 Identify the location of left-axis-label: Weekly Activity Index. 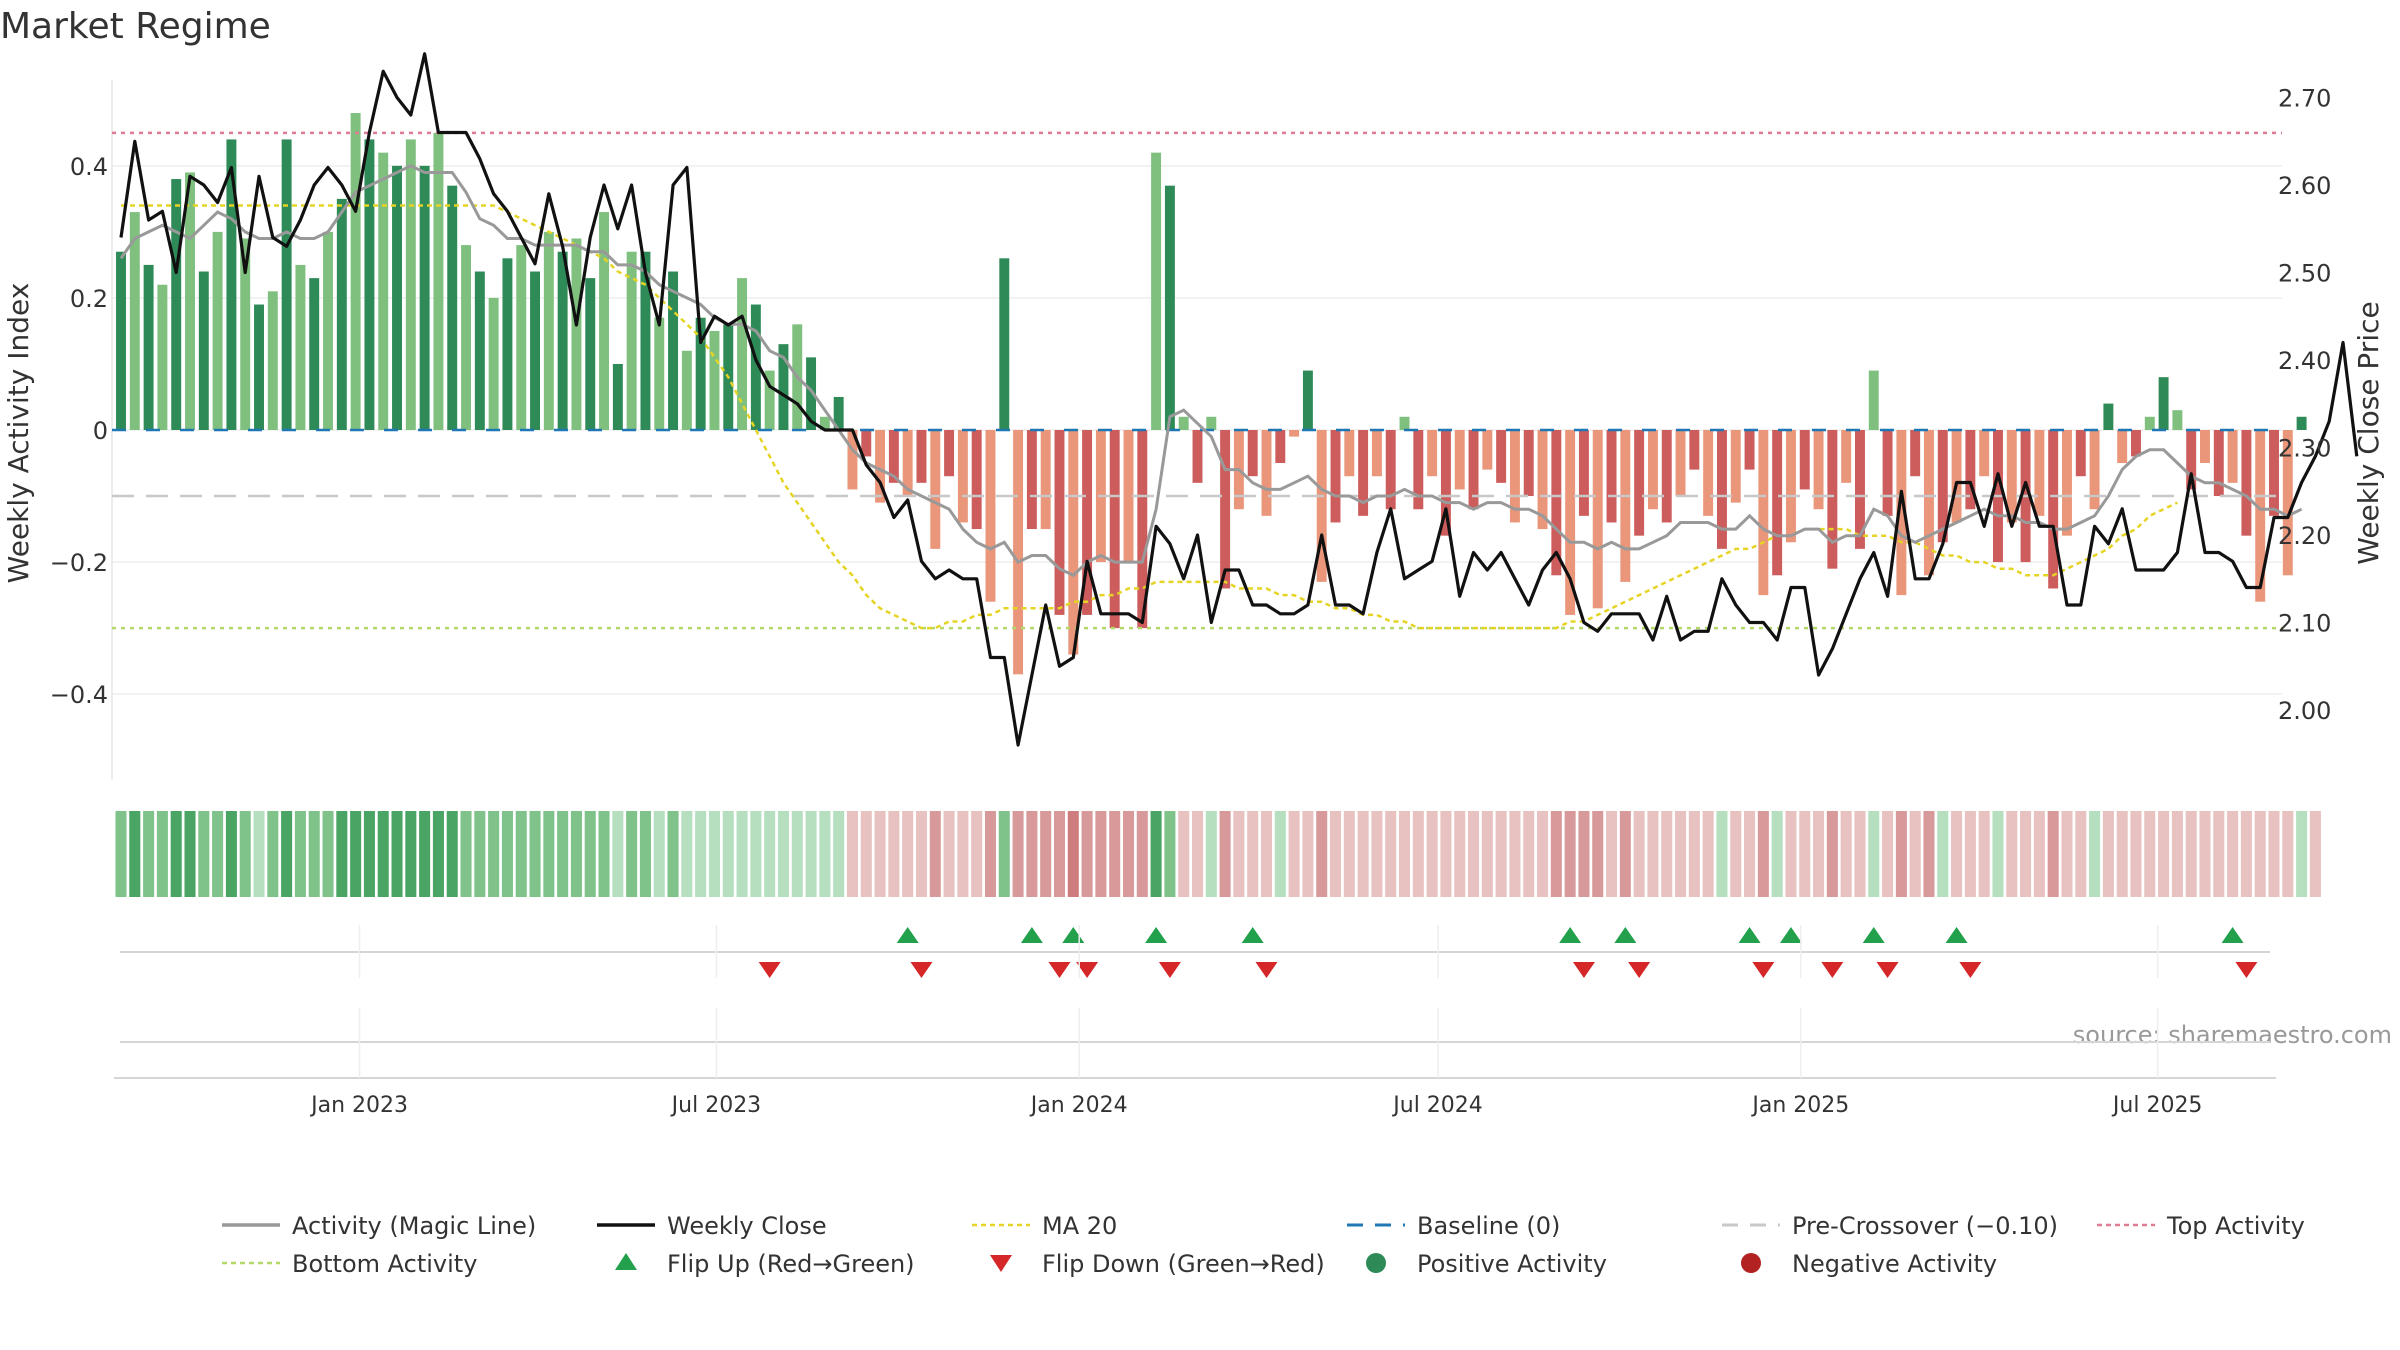
(18, 433).